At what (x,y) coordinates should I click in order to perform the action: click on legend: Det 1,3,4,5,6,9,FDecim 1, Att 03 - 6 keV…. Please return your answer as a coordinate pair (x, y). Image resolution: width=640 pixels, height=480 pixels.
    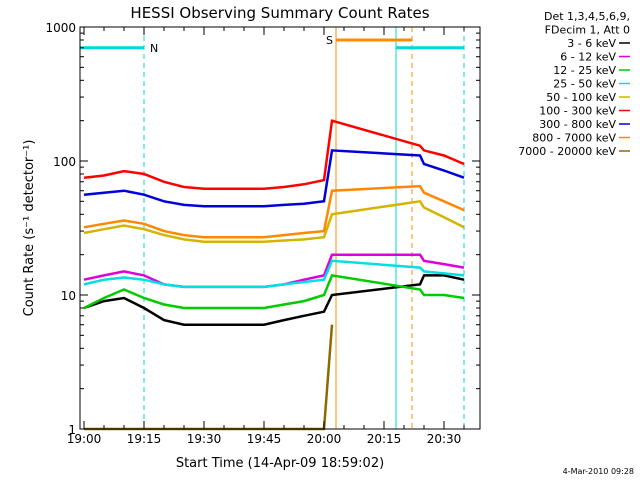
    Looking at the image, I should click on (574, 84).